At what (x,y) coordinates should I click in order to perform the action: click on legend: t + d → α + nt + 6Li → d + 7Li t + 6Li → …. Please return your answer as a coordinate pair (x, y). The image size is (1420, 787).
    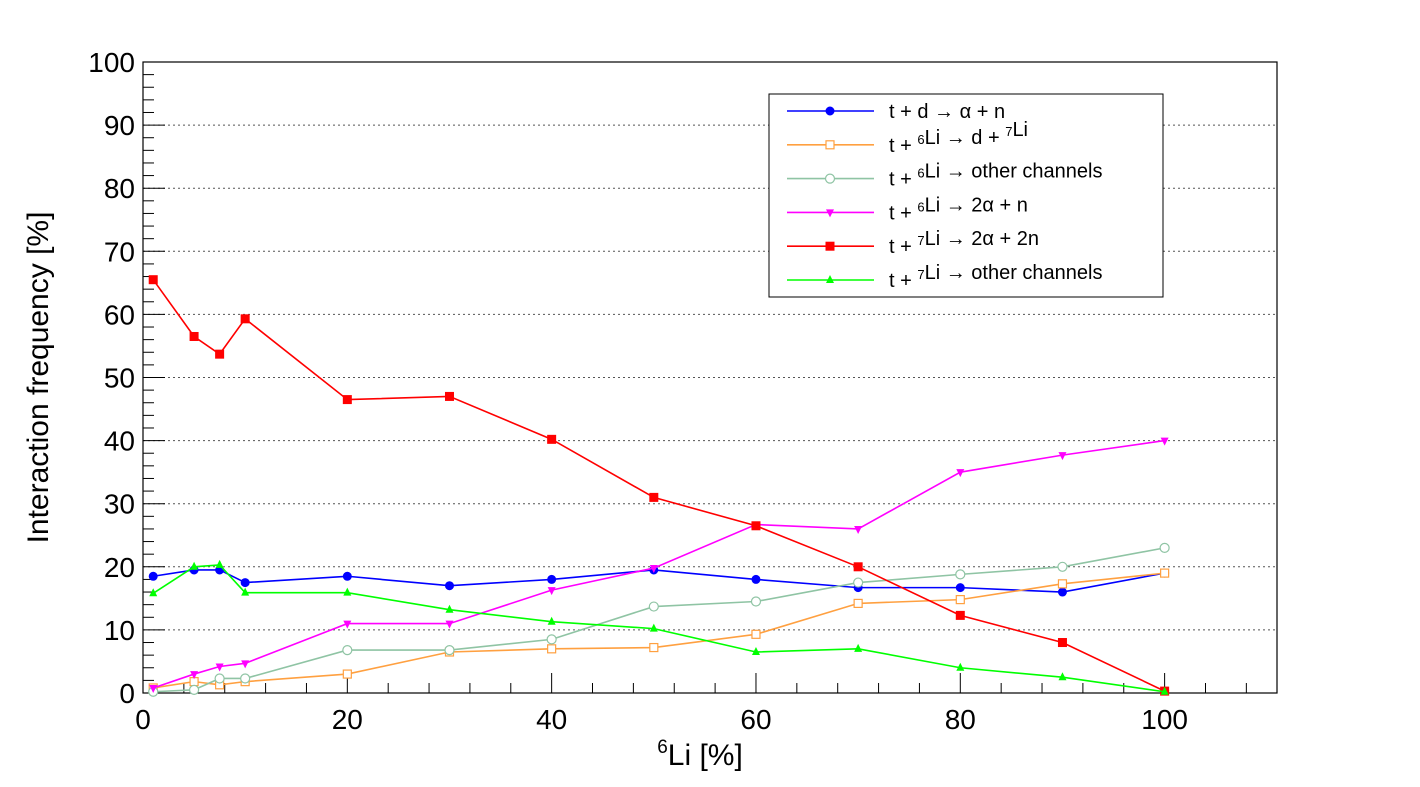
    Looking at the image, I should click on (966, 195).